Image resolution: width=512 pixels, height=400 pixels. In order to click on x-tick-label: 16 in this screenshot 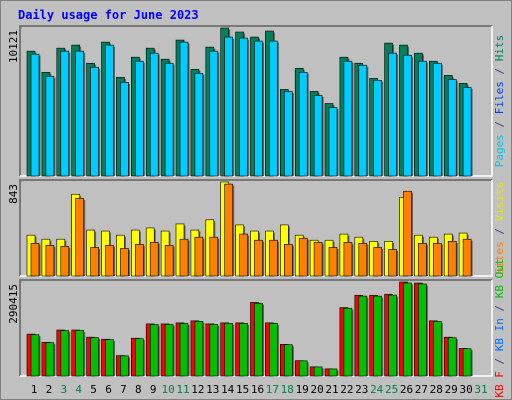, I will do `click(257, 389)`.